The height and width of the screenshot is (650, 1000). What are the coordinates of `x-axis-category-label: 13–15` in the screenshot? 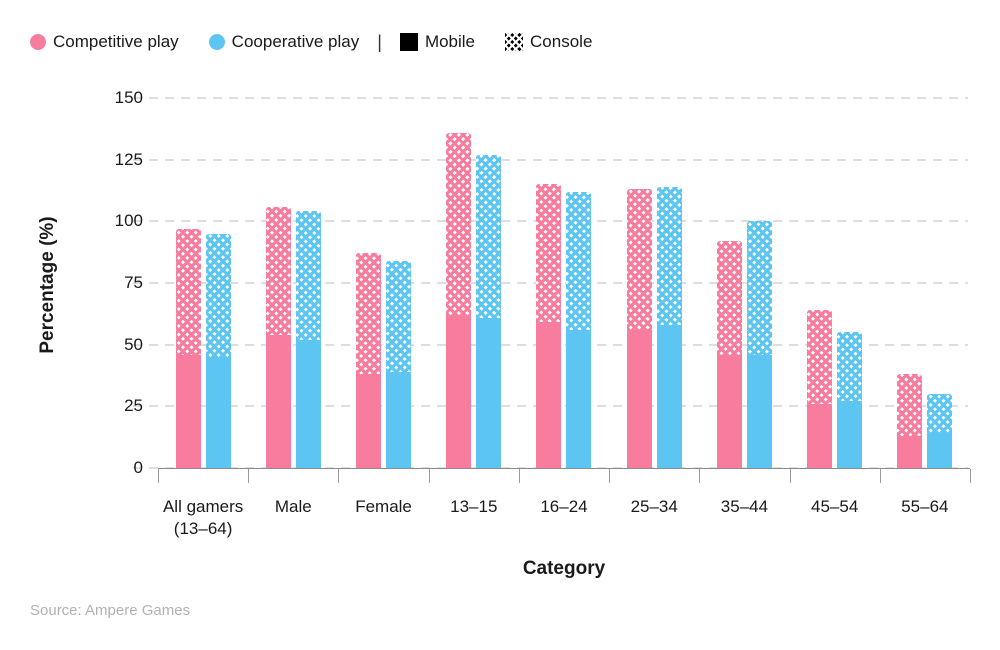 It's located at (474, 506).